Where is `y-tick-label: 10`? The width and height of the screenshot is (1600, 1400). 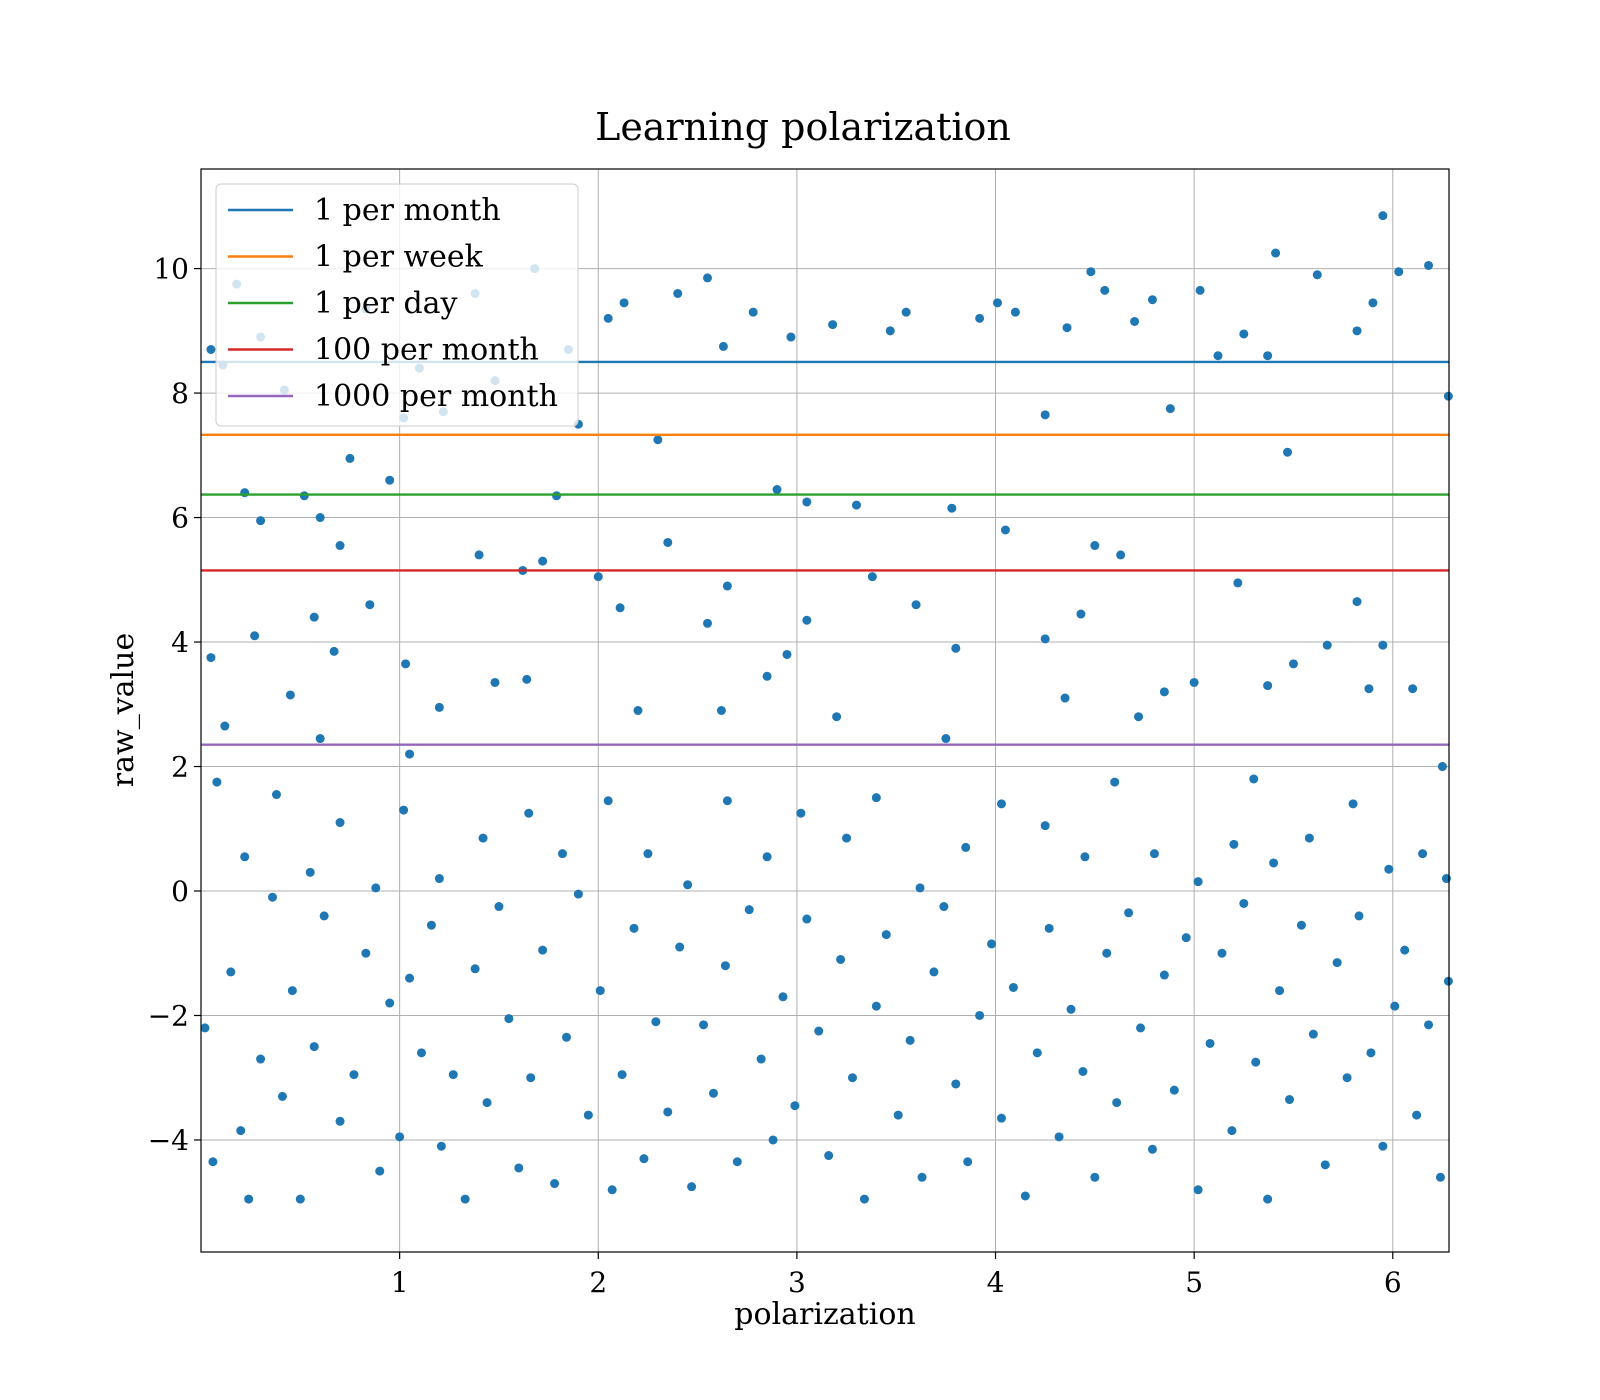 y-tick-label: 10 is located at coordinates (171, 269).